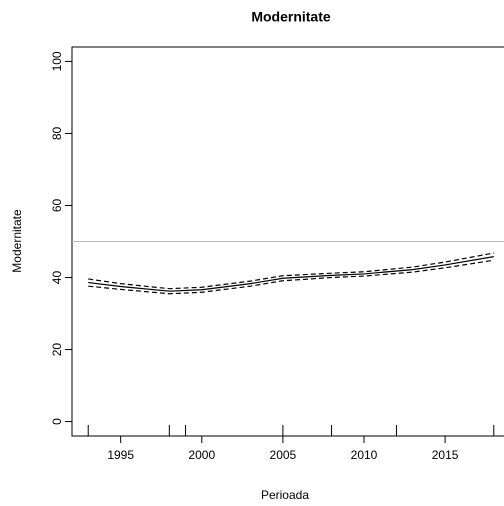 The width and height of the screenshot is (504, 506). I want to click on x-tick-label: 1995, so click(120, 455).